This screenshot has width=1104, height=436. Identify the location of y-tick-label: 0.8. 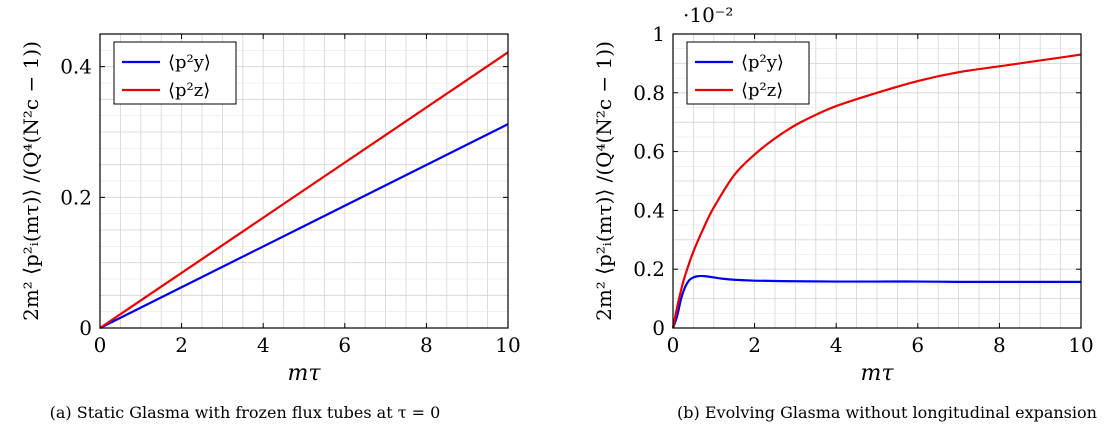
(649, 93).